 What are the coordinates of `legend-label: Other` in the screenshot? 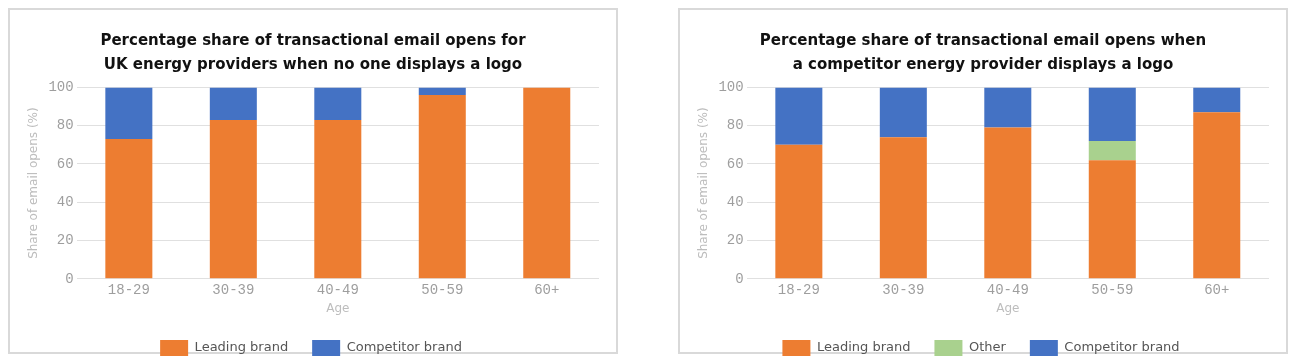 It's located at (987, 347).